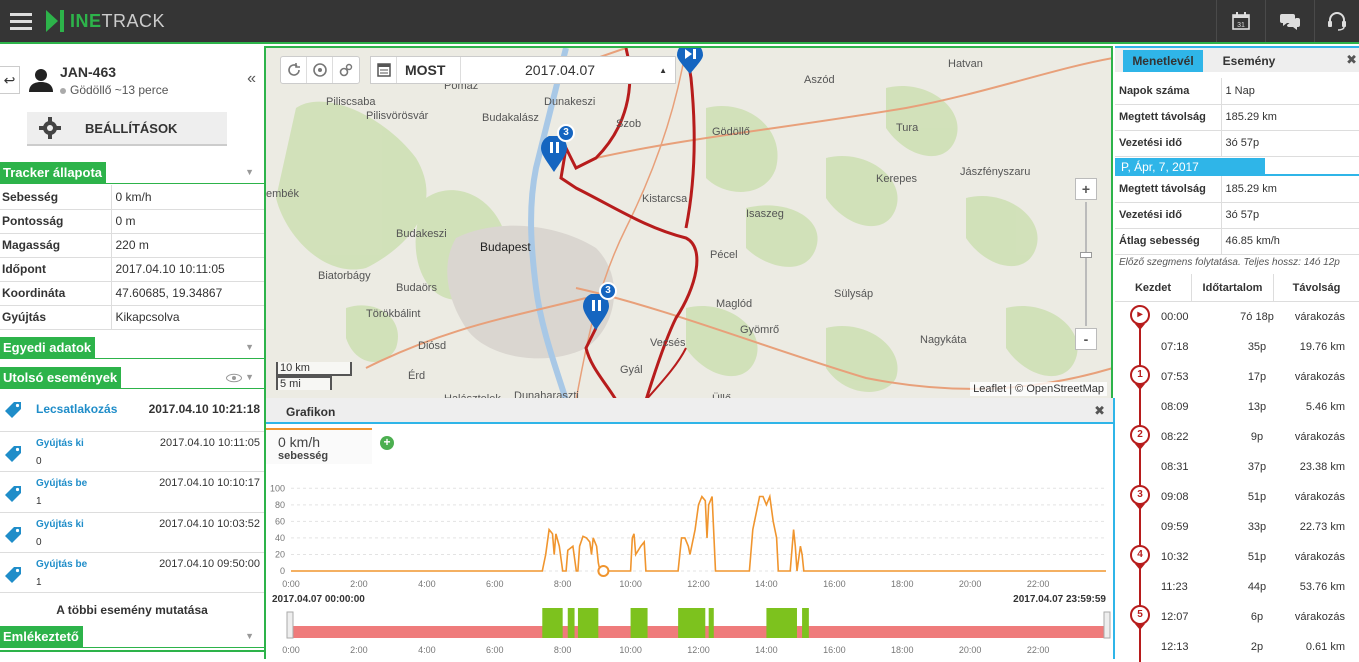 This screenshot has width=1359, height=662. Describe the element at coordinates (1290, 117) in the screenshot. I see `summary-value: 185.29 km` at that location.